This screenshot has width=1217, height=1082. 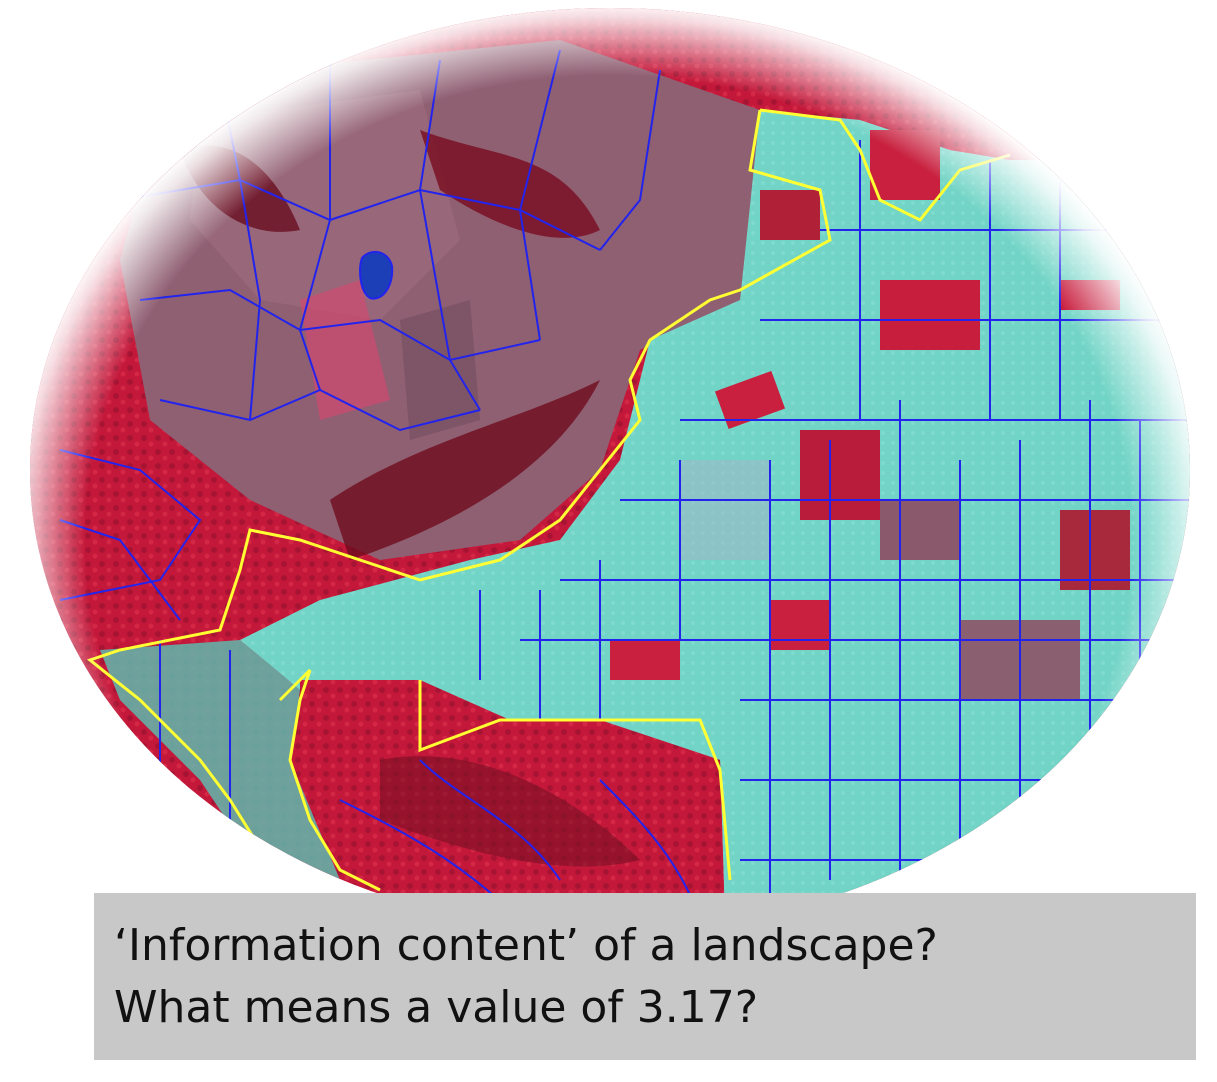 I want to click on caption-line-1: ‘Information content’ of a landscape?, so click(x=526, y=945).